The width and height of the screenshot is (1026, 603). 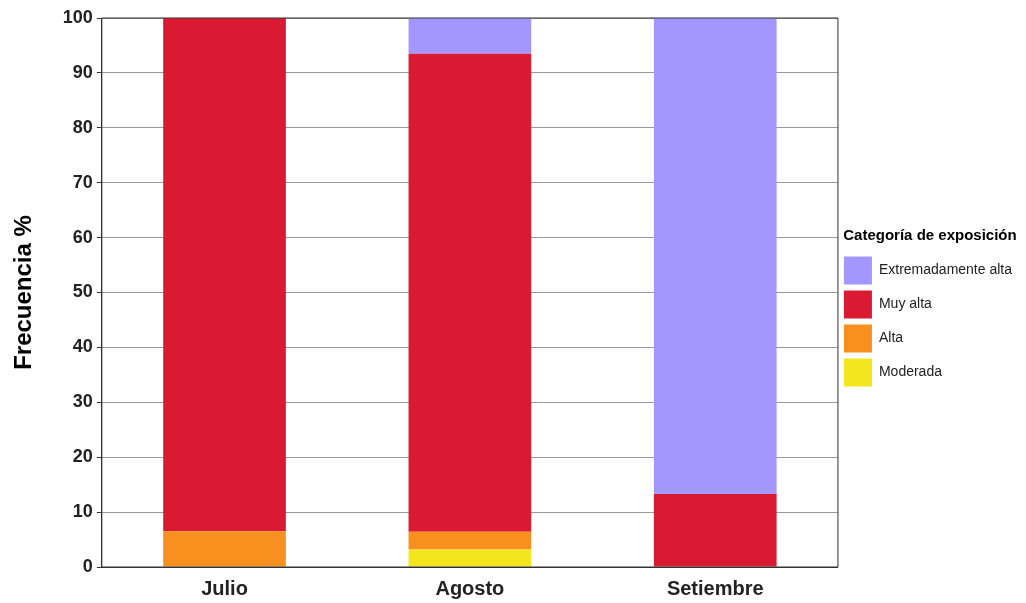 I want to click on y-tick-label: 60, so click(x=82, y=236).